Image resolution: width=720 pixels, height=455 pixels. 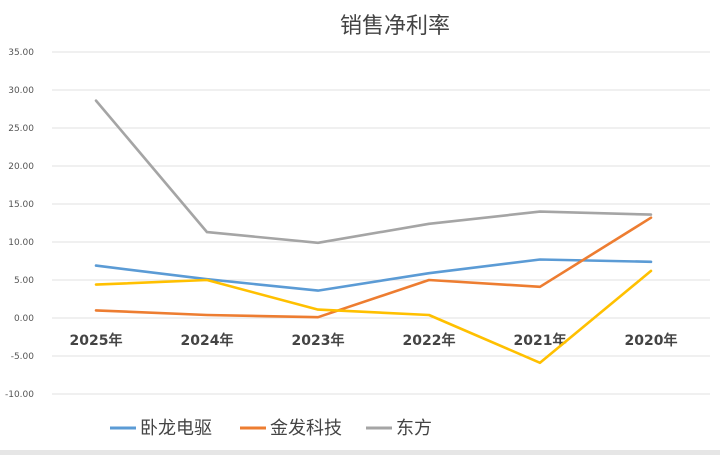 What do you see at coordinates (21, 53) in the screenshot?
I see `y-tick-label: 35.00` at bounding box center [21, 53].